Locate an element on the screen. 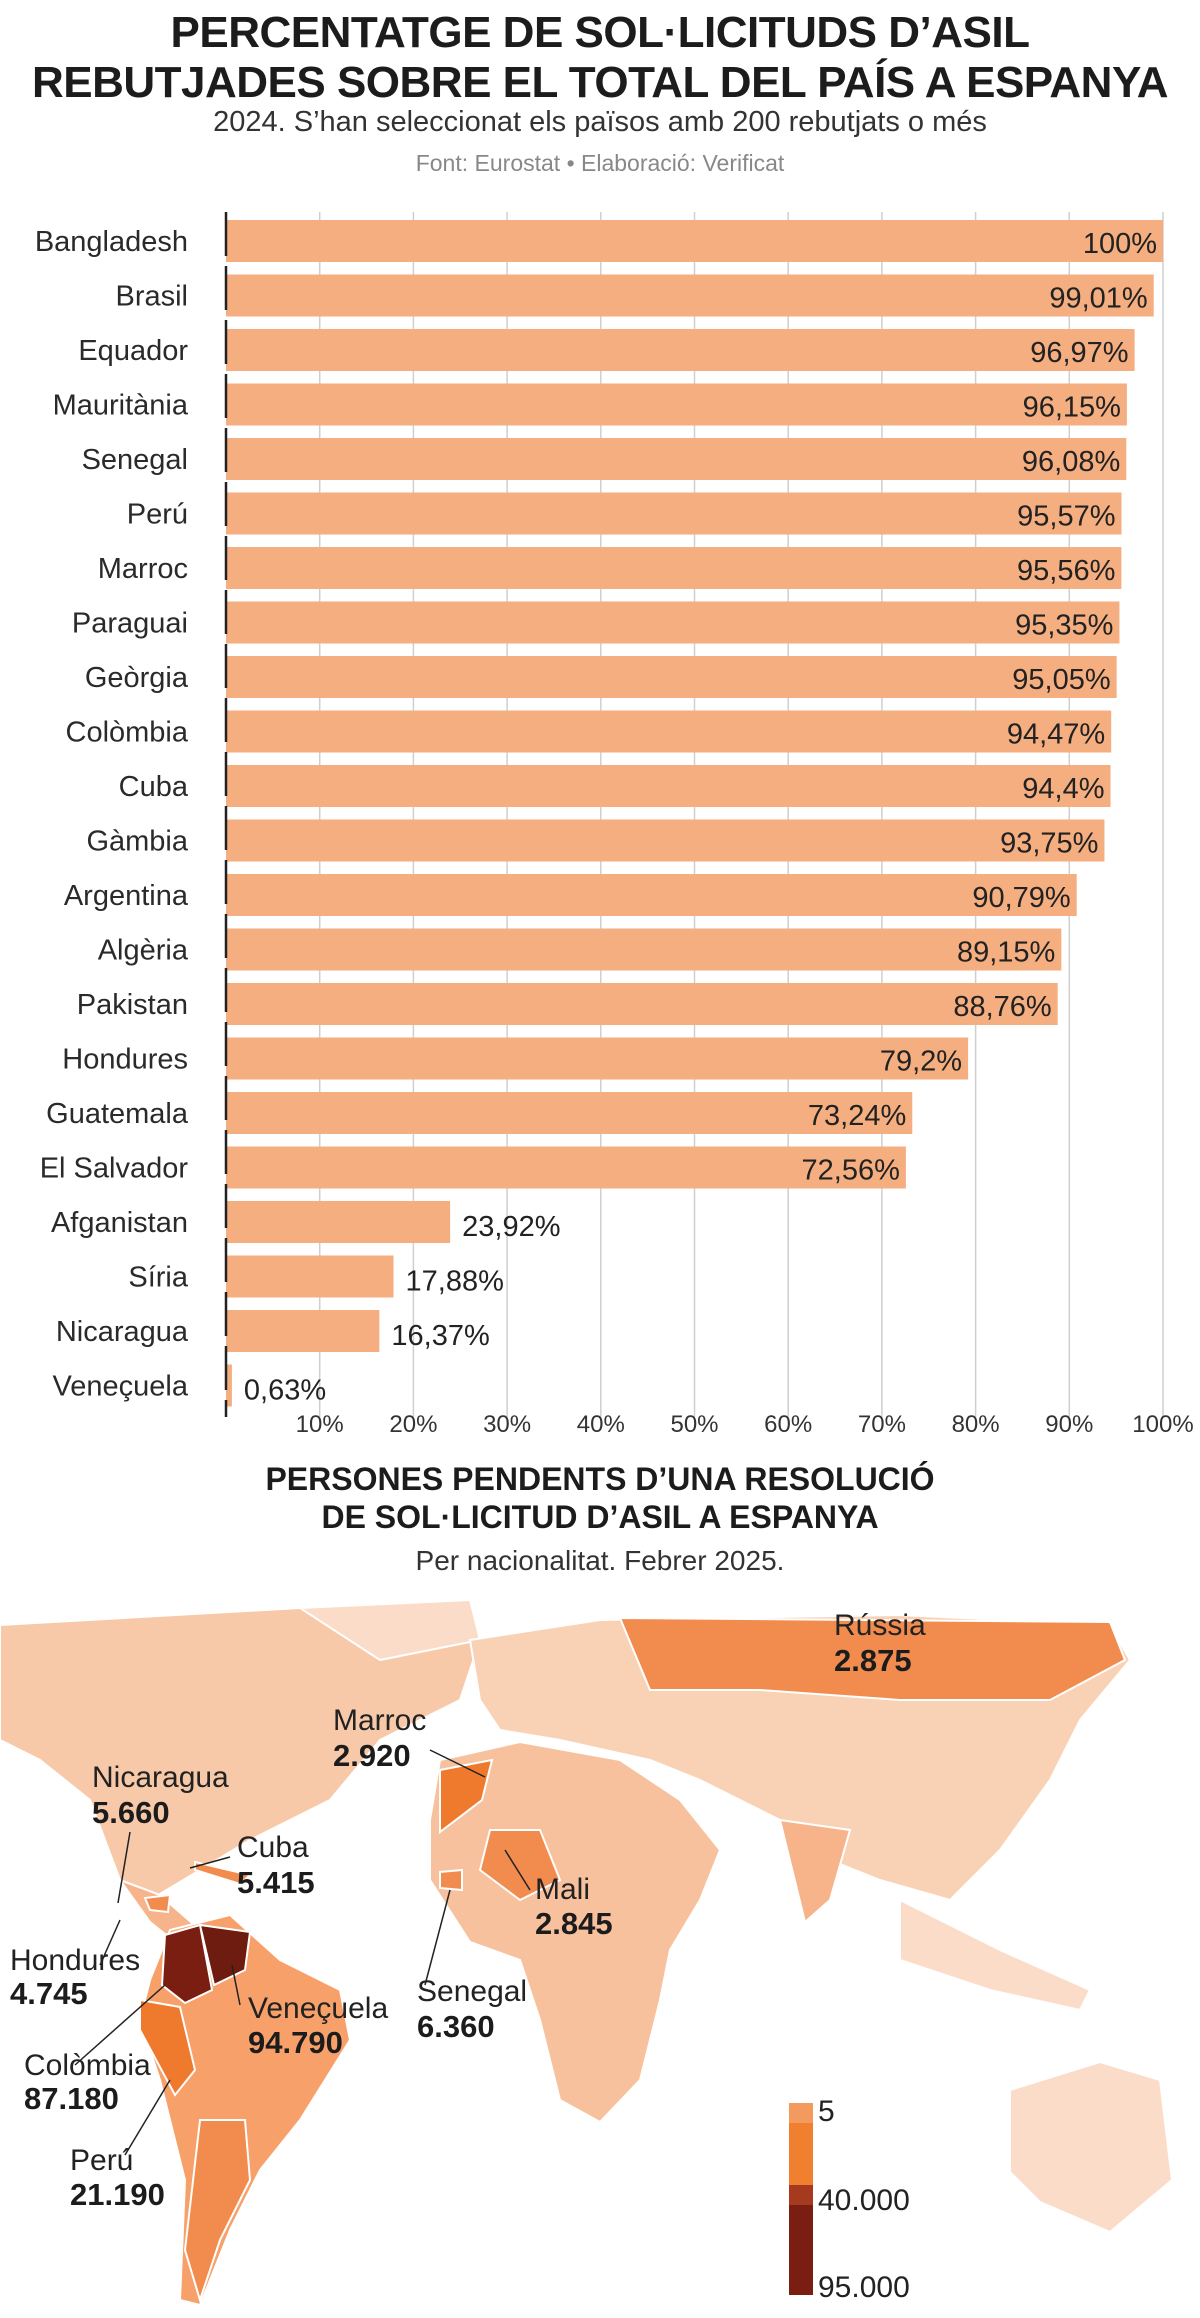  peru is located at coordinates (168, 2047).